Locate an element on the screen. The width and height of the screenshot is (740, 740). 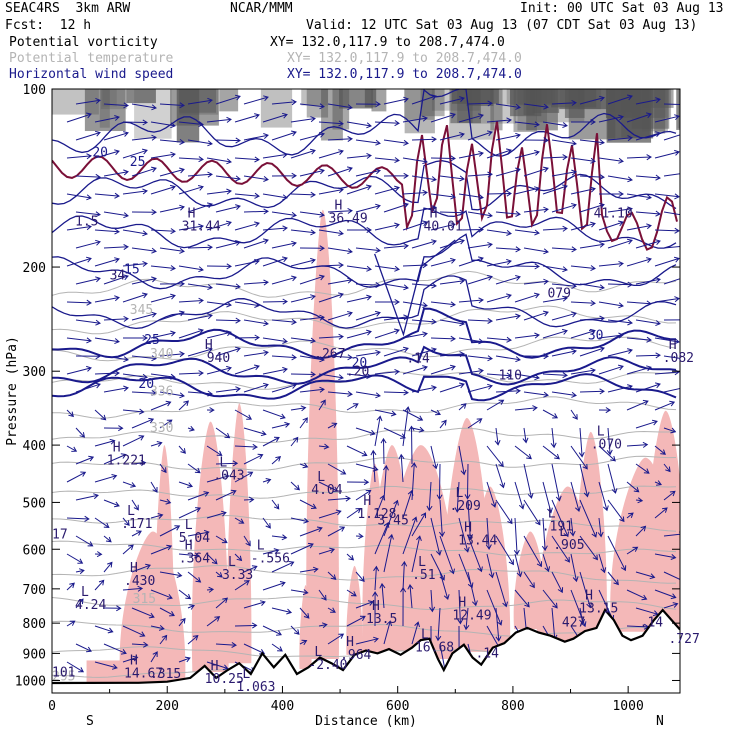
pv-annotation: H 1.128 is located at coordinates (376, 508).